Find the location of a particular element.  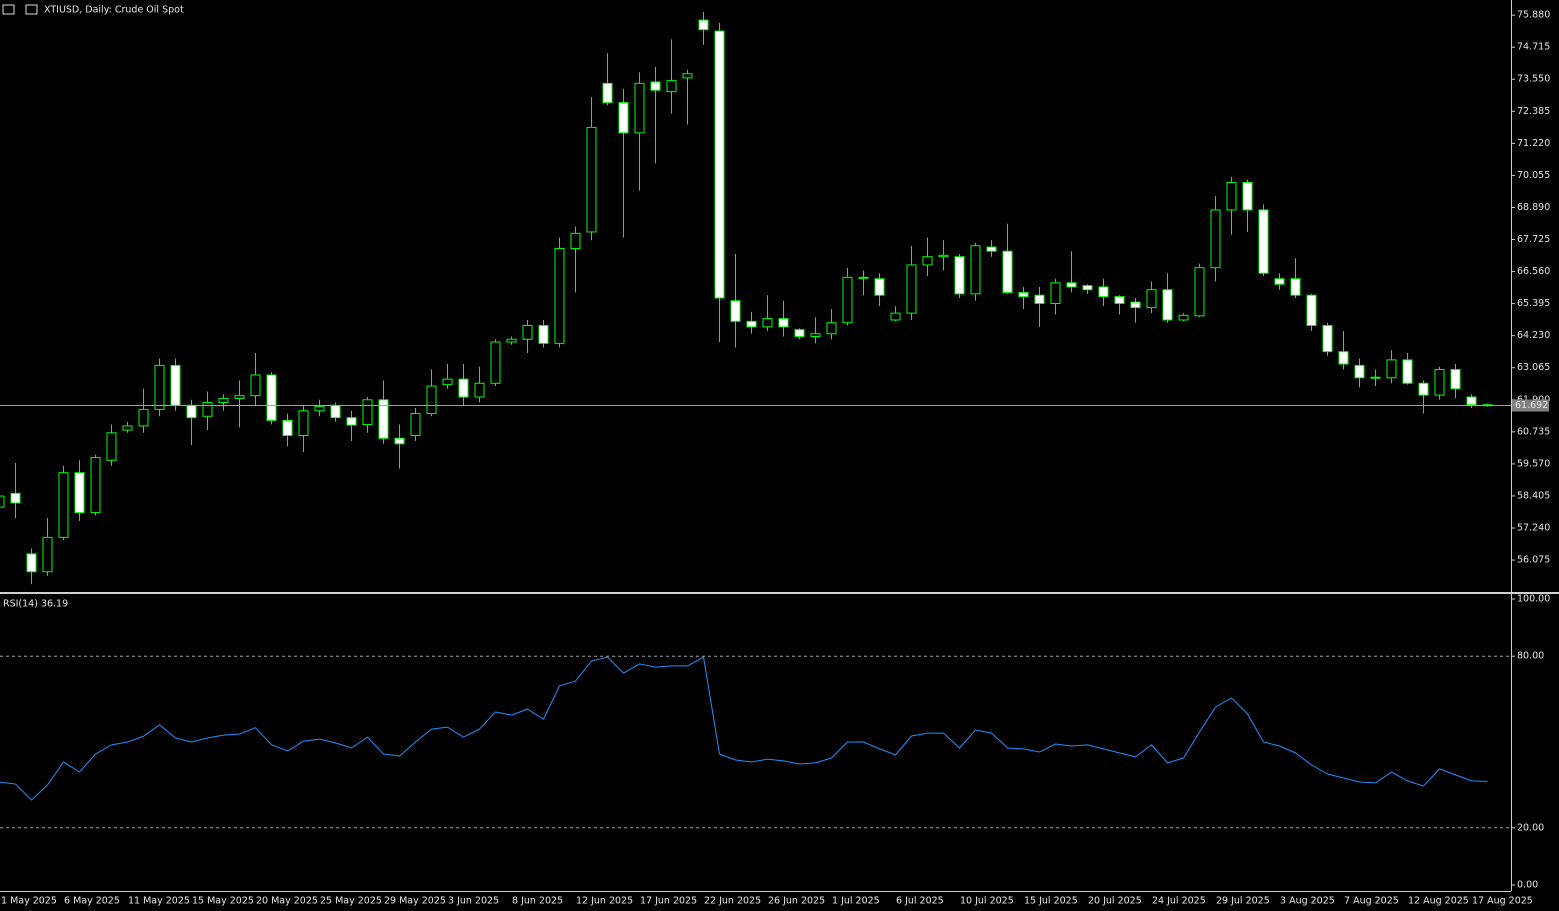

x-tick-label: 20 May 2025 is located at coordinates (287, 901).